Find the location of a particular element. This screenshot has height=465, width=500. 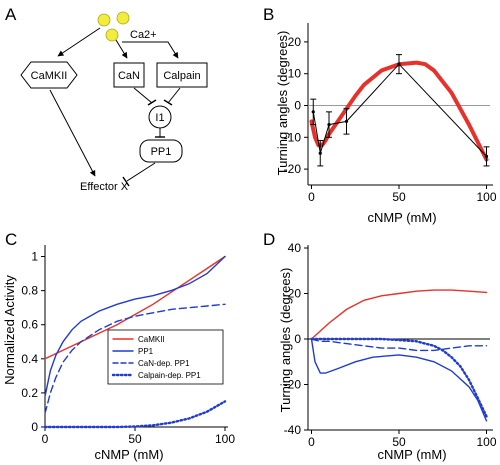

panel-d-series-calpain-dep-pp1 is located at coordinates (399, 377).